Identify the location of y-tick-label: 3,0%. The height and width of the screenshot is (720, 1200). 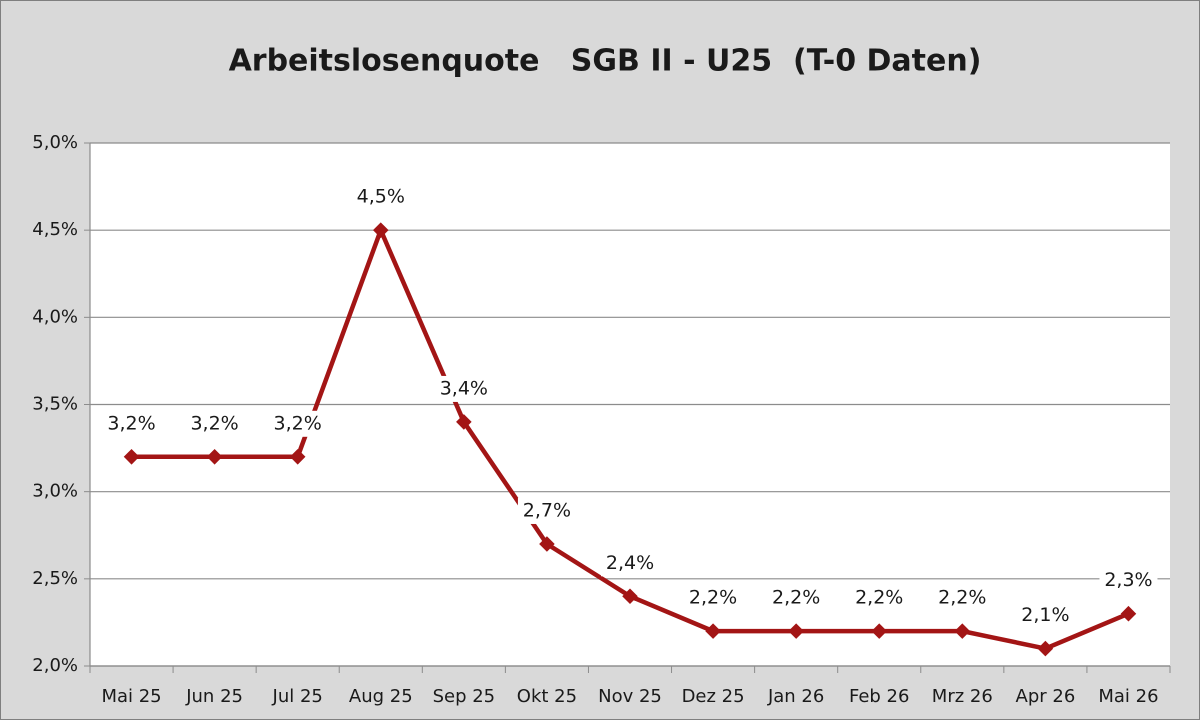
(55, 491).